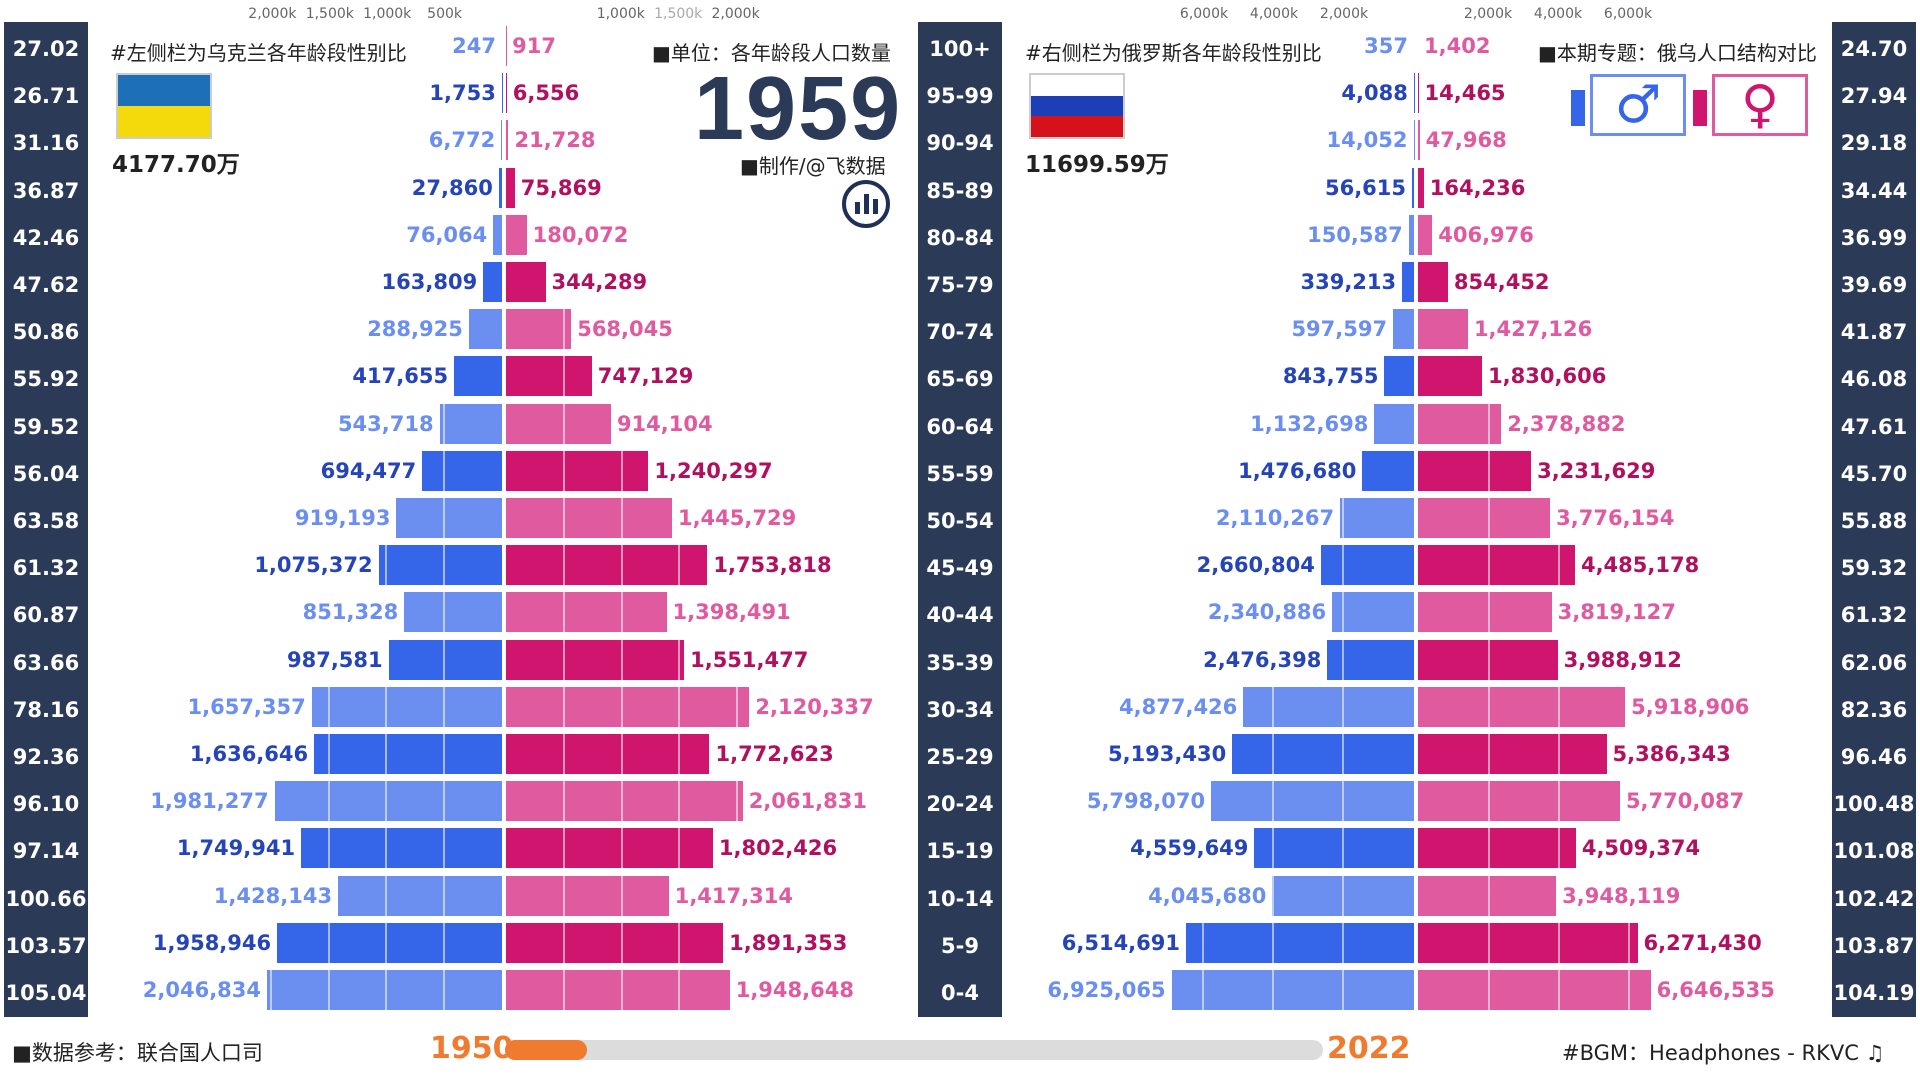 The width and height of the screenshot is (1920, 1080). I want to click on ukraine-female-axis-tick: 2,000k, so click(735, 14).